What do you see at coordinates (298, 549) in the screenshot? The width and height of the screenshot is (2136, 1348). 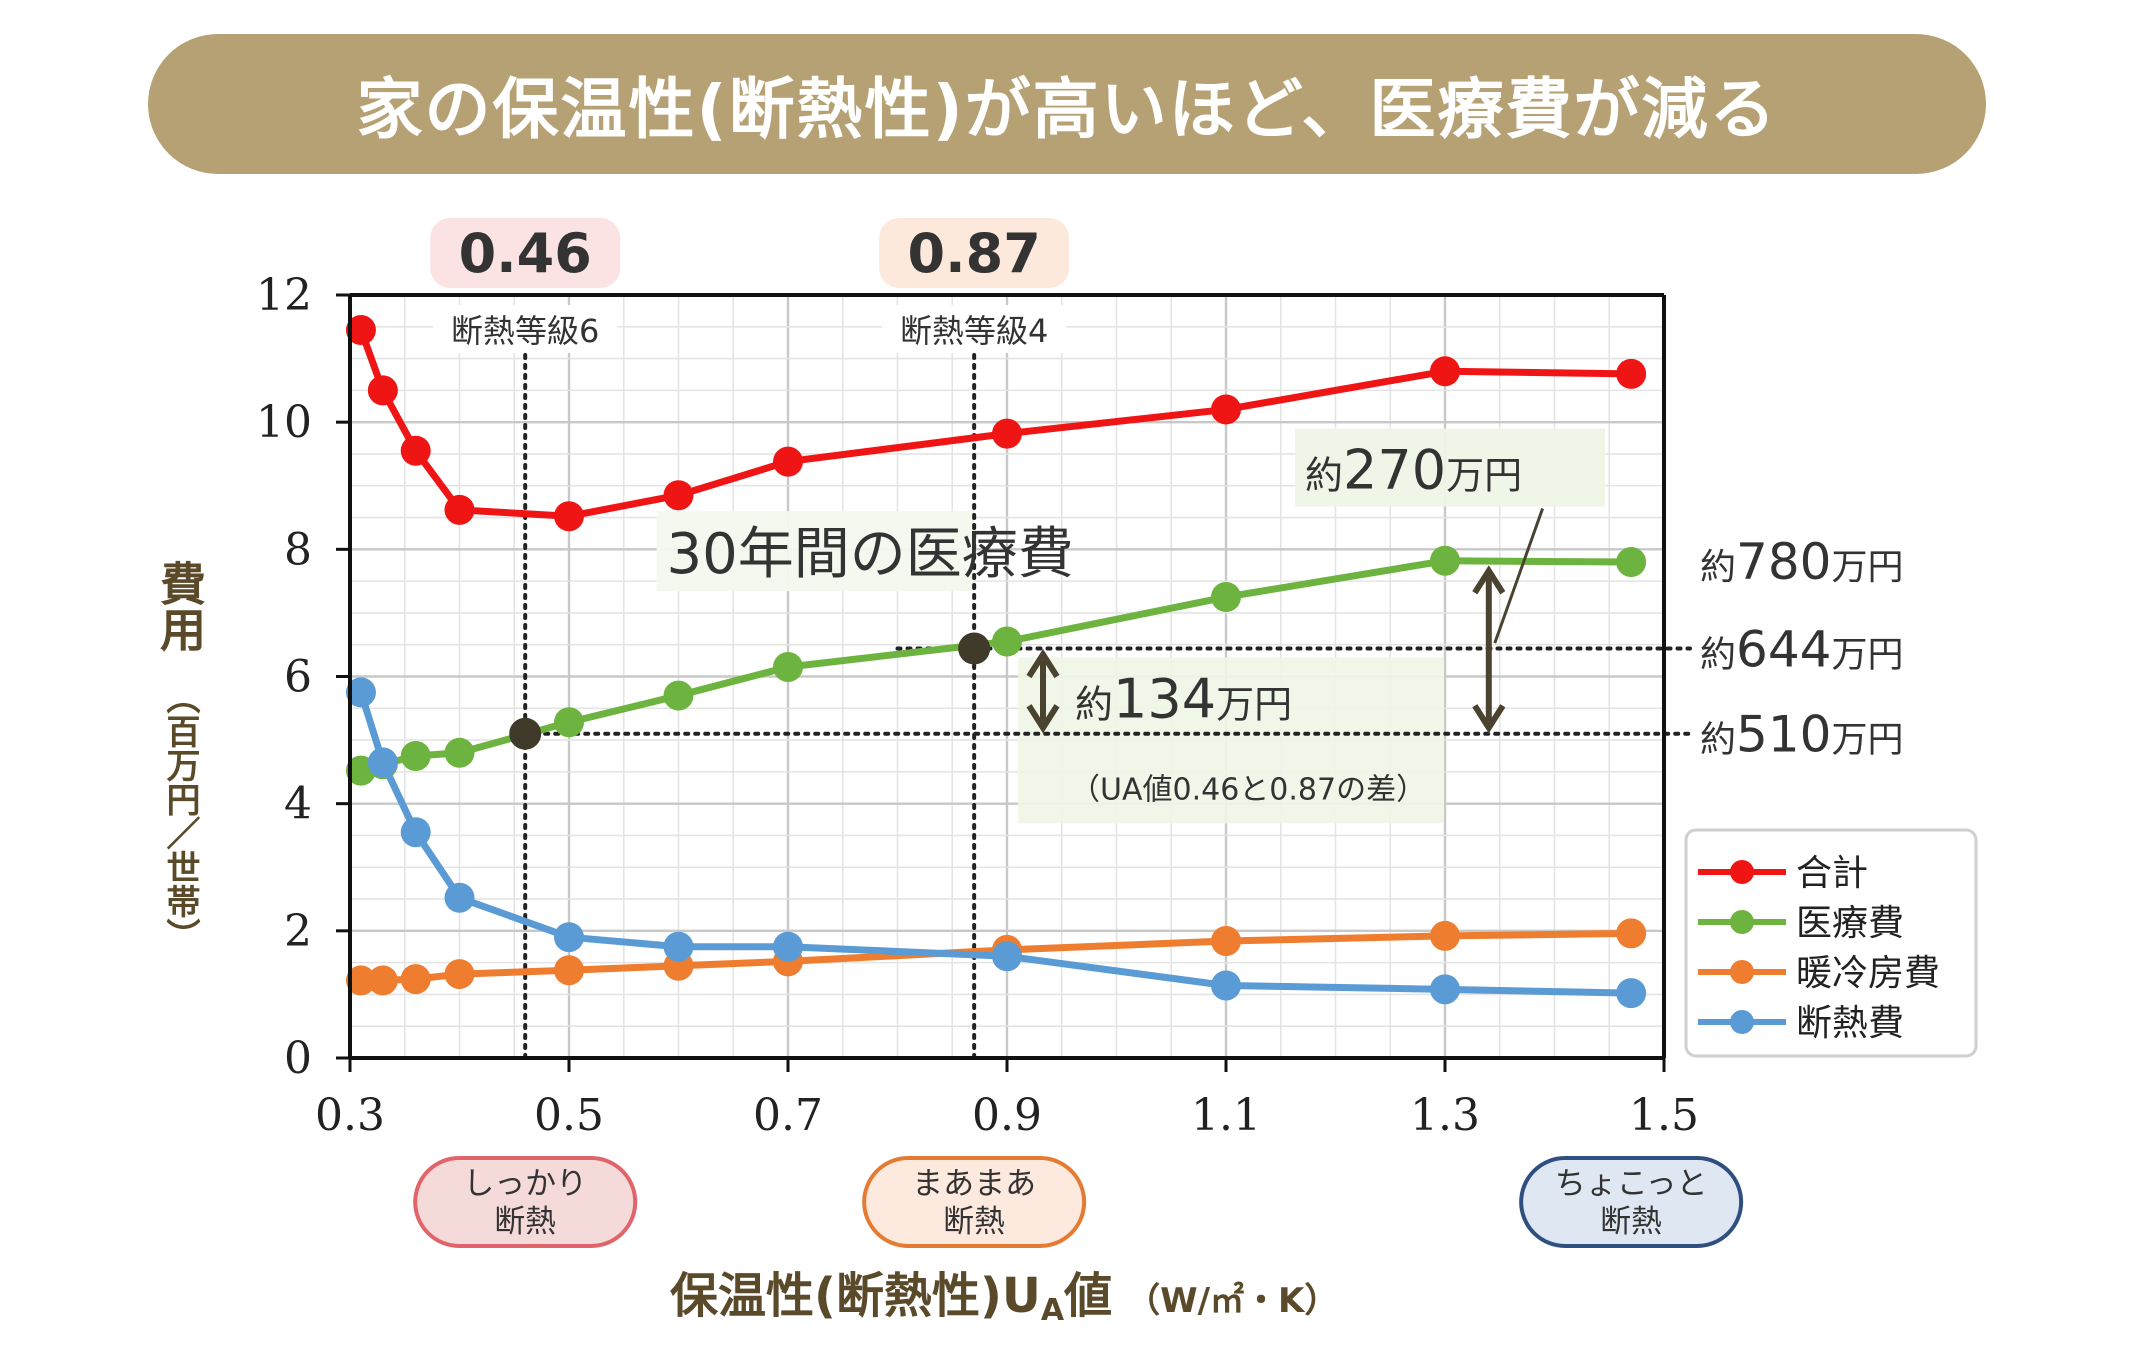 I see `y-tick-label: 8` at bounding box center [298, 549].